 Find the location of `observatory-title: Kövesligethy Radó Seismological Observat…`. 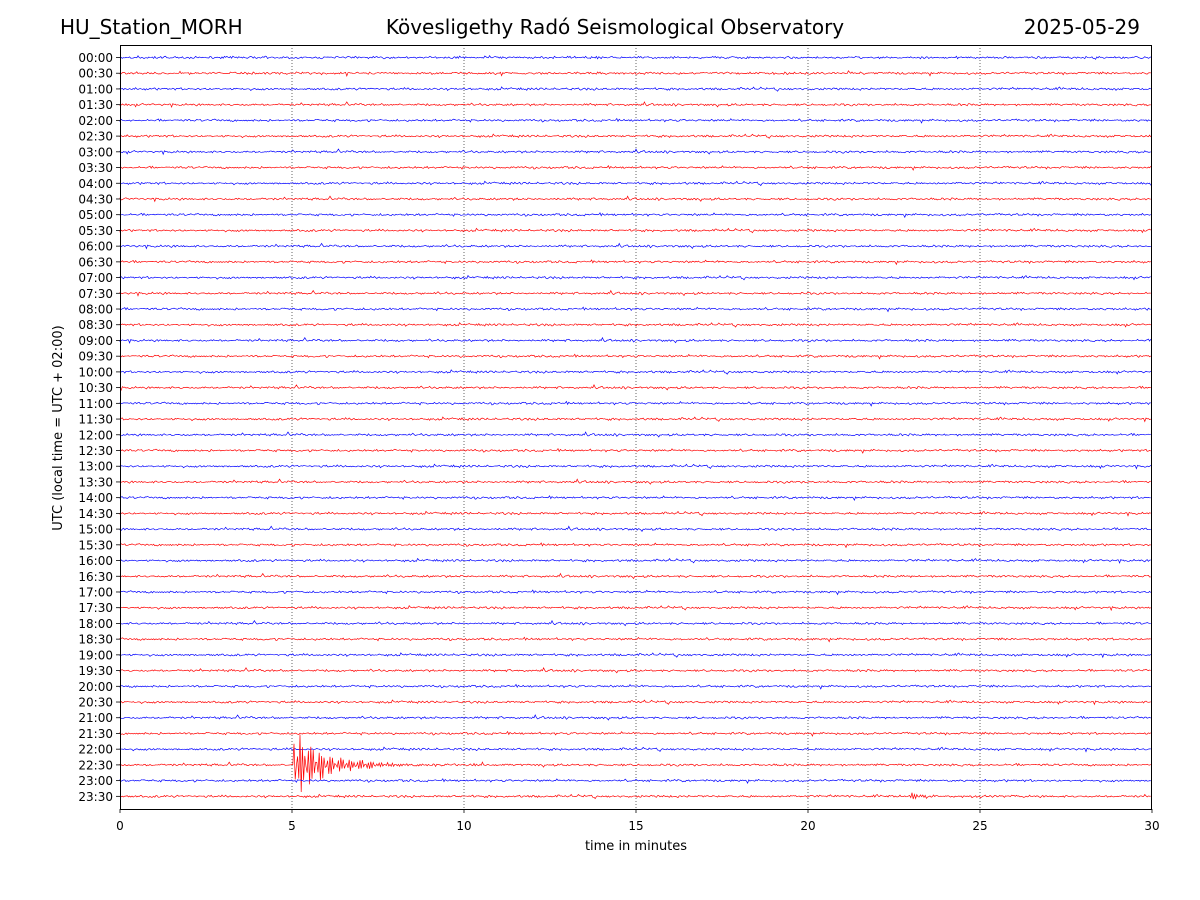

observatory-title: Kövesligethy Radó Seismological Observat… is located at coordinates (615, 27).